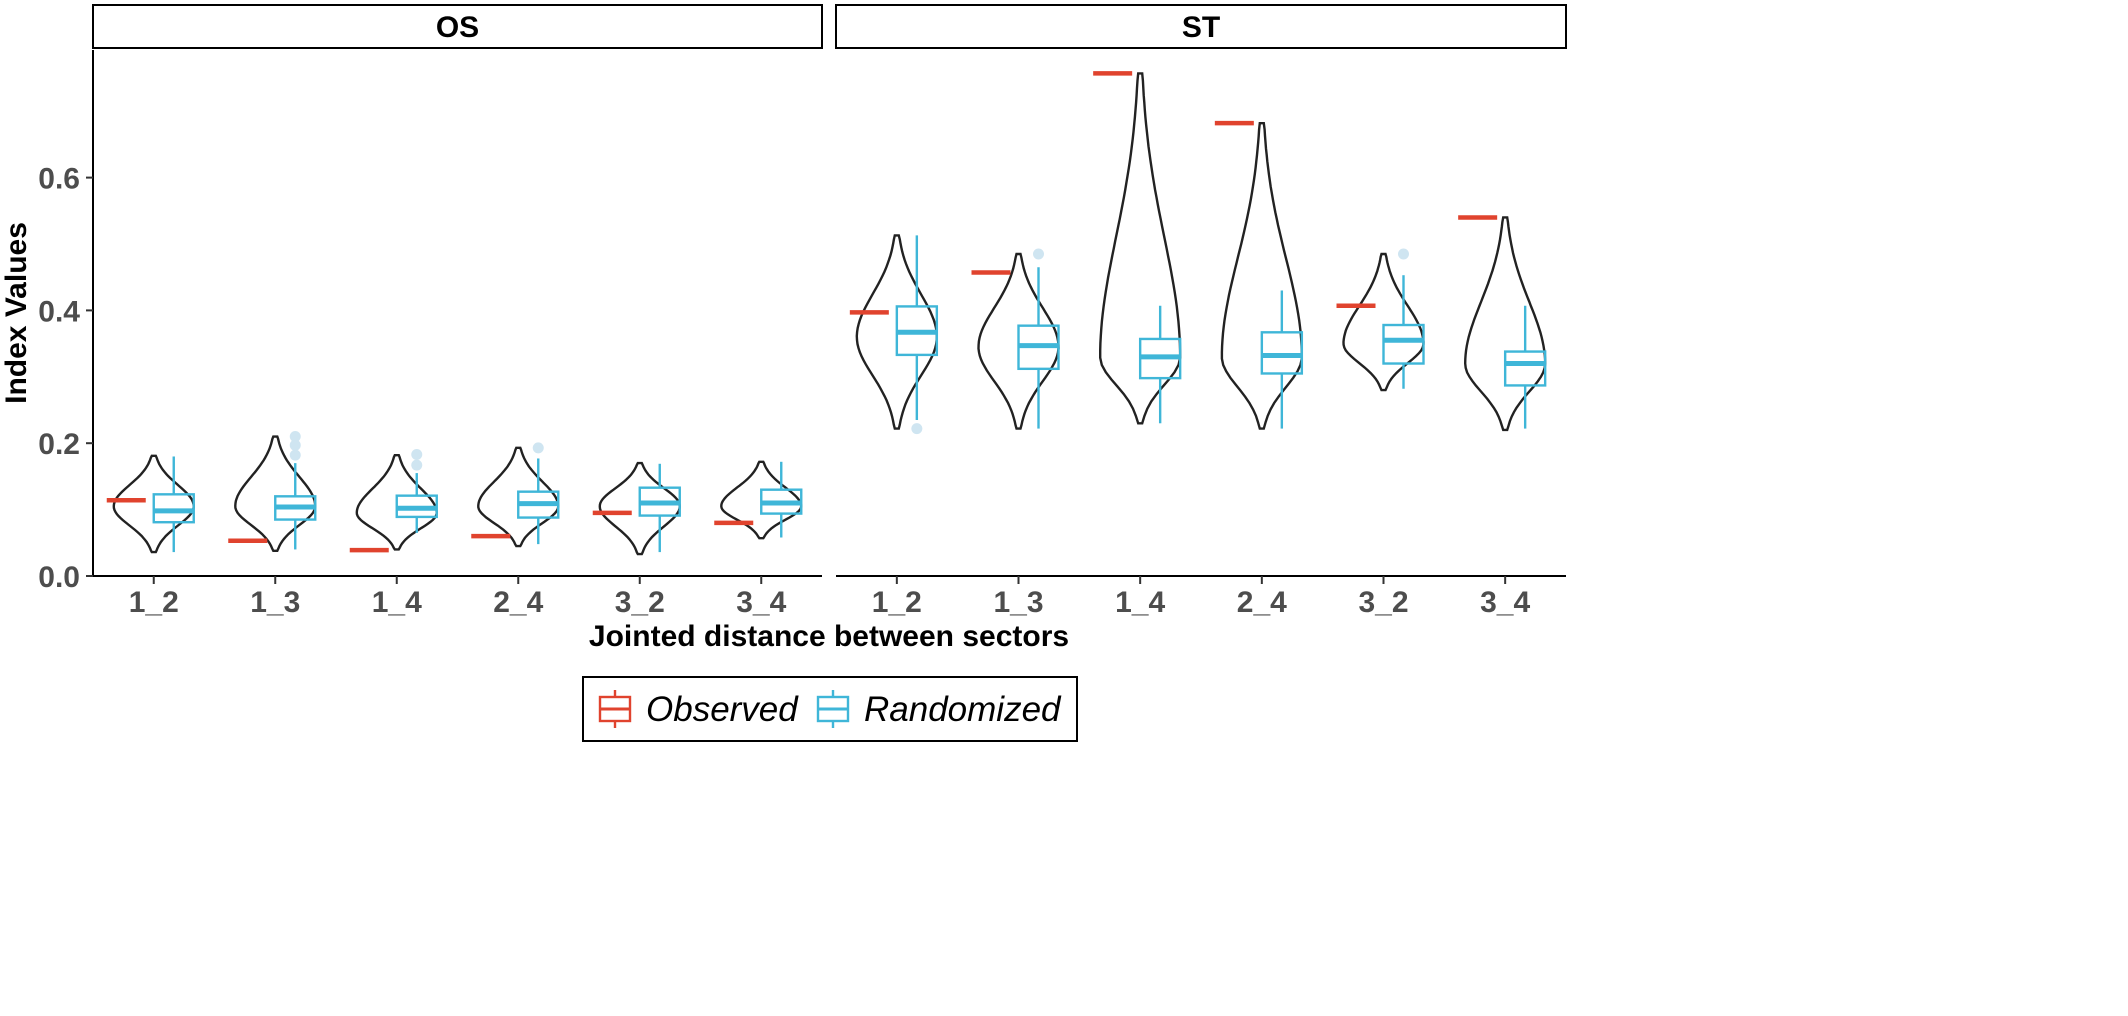  Describe the element at coordinates (722, 709) in the screenshot. I see `legend-label: Observed` at that location.